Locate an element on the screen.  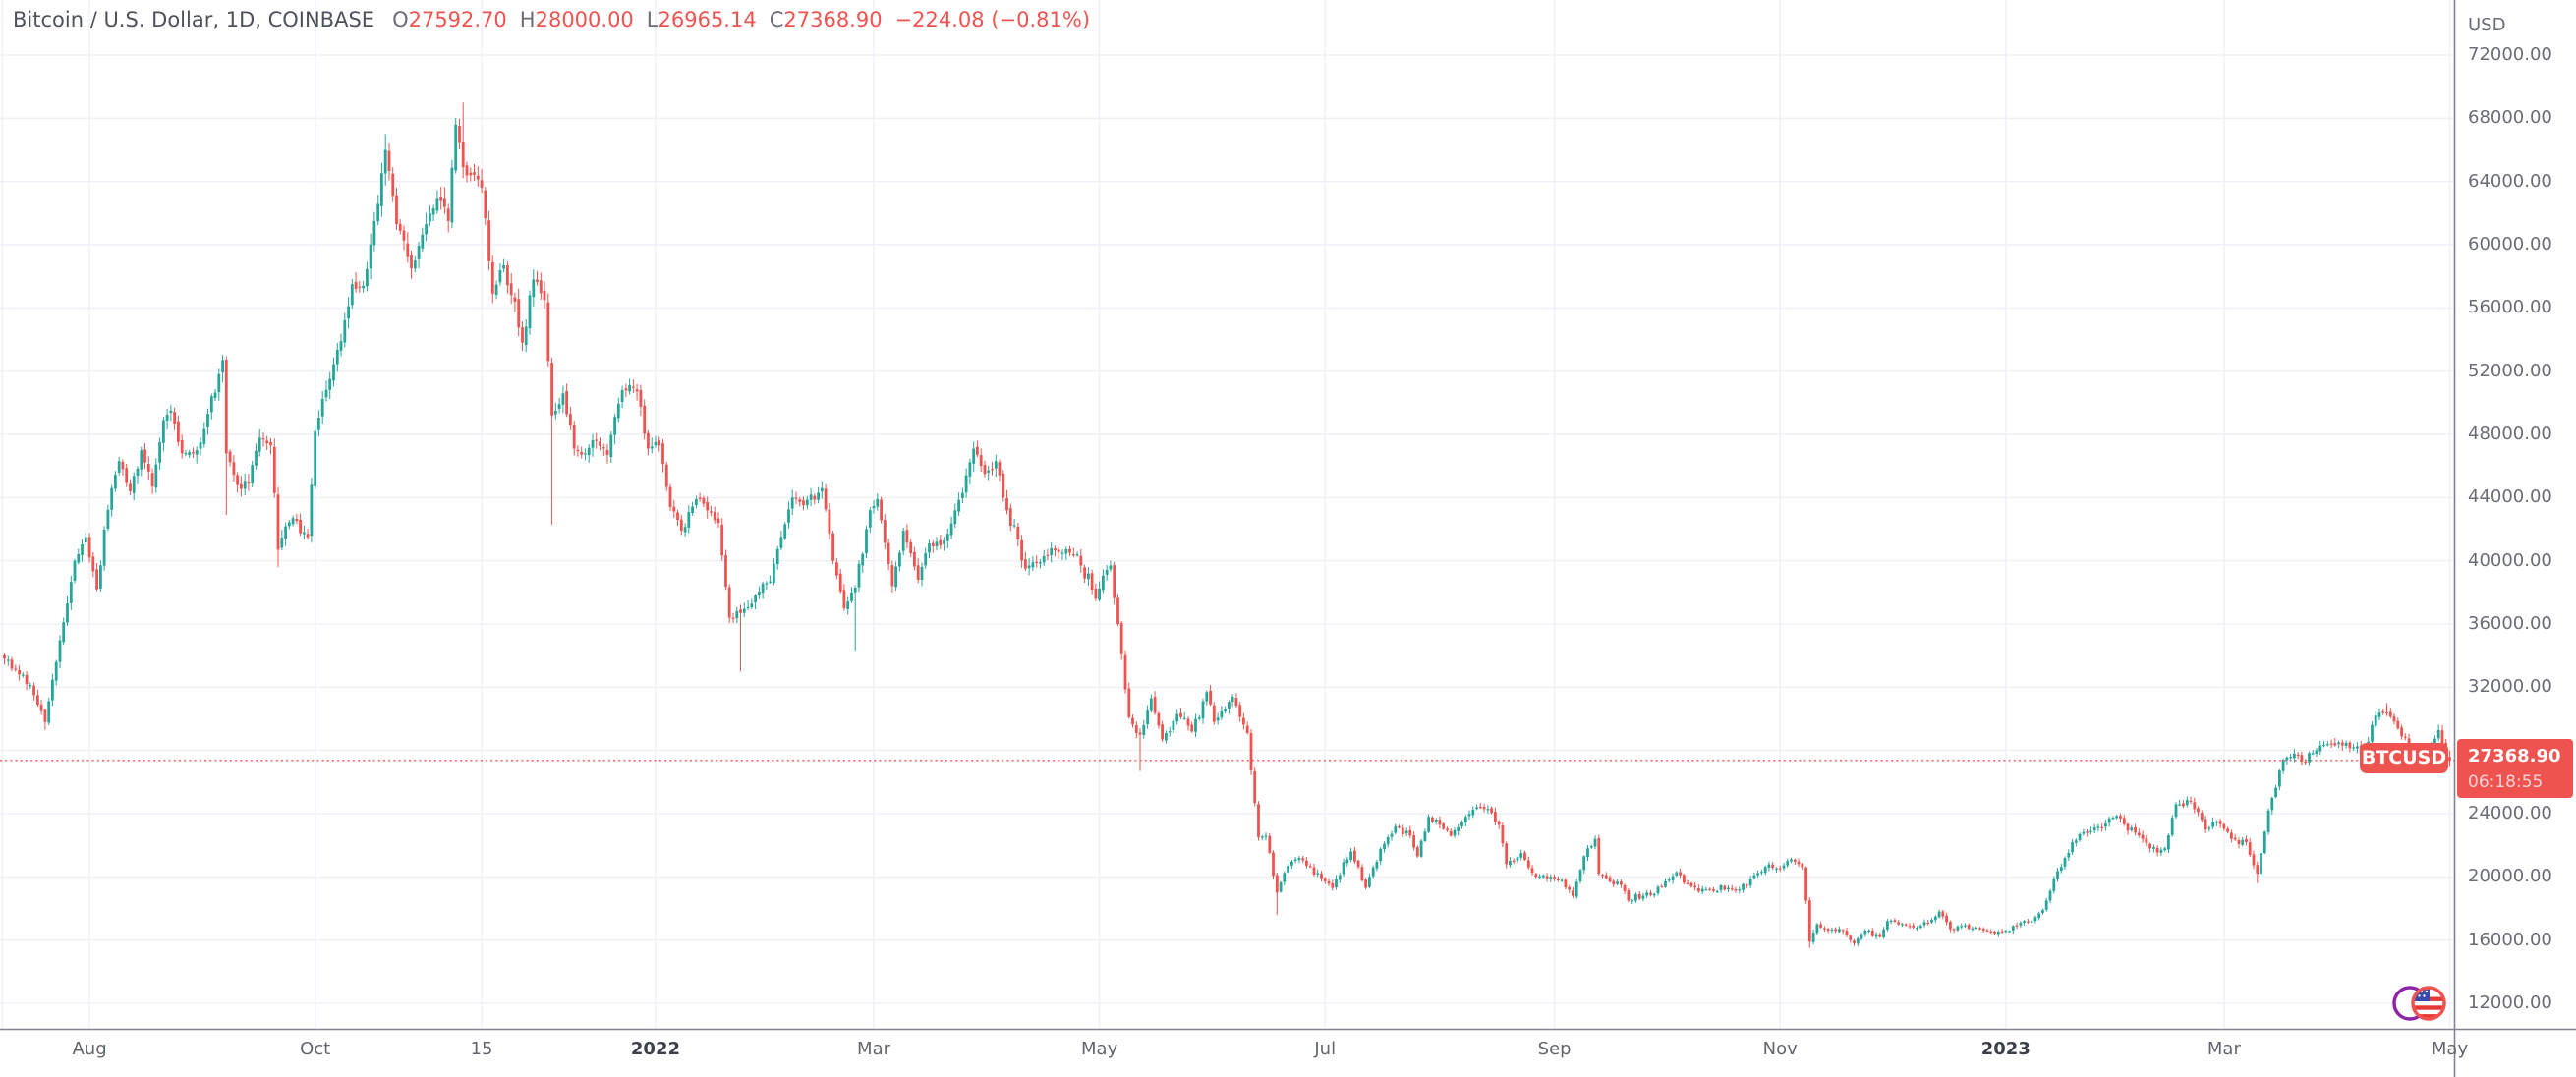
ohlc-high: H28000.00 is located at coordinates (577, 20).